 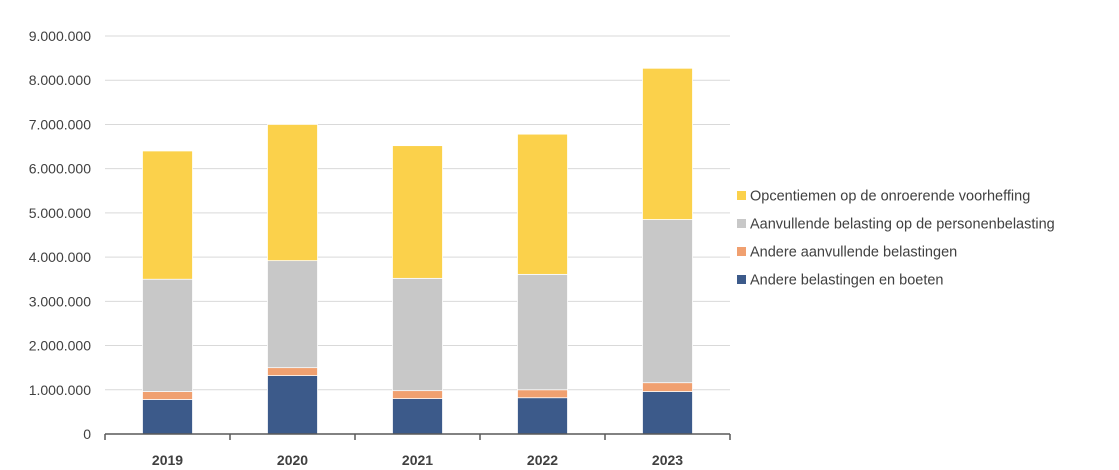 I want to click on y-tick-label: 7.000.000, so click(x=60, y=124).